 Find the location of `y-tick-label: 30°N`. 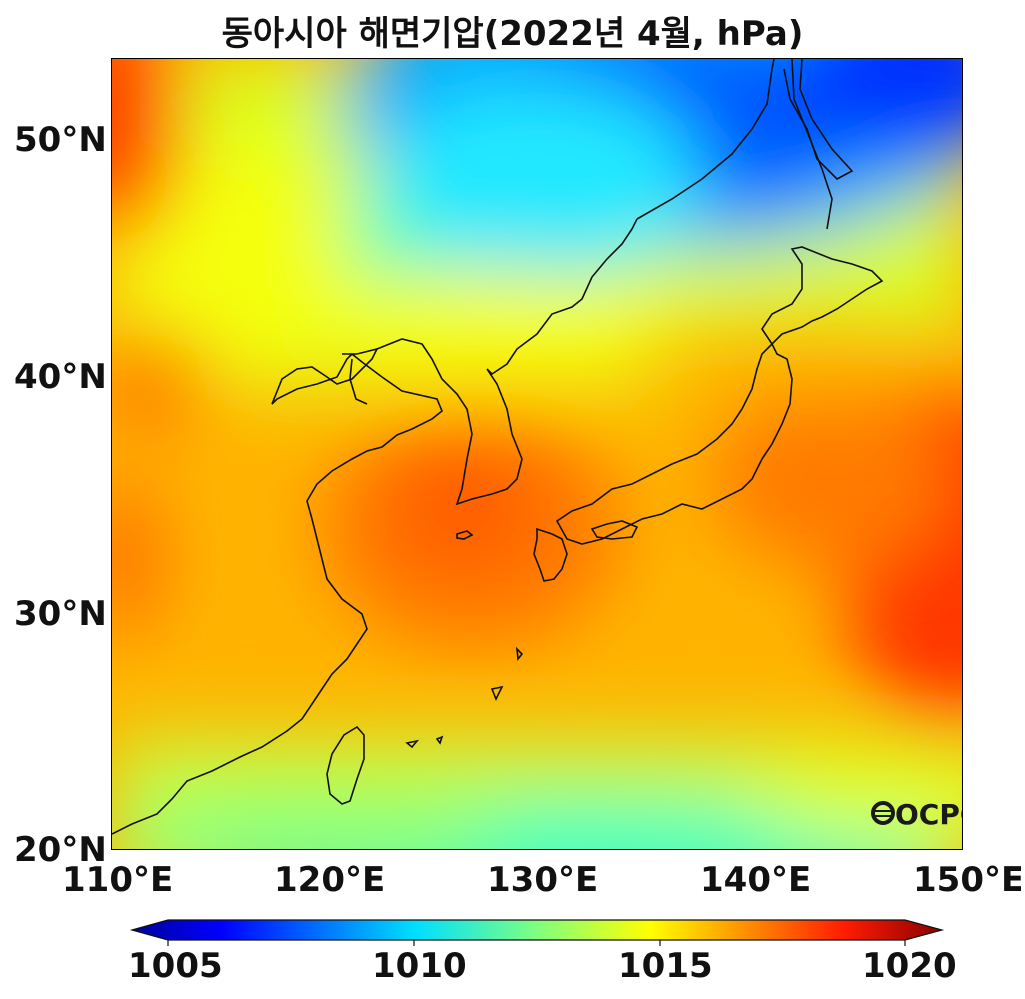

y-tick-label: 30°N is located at coordinates (60, 614).